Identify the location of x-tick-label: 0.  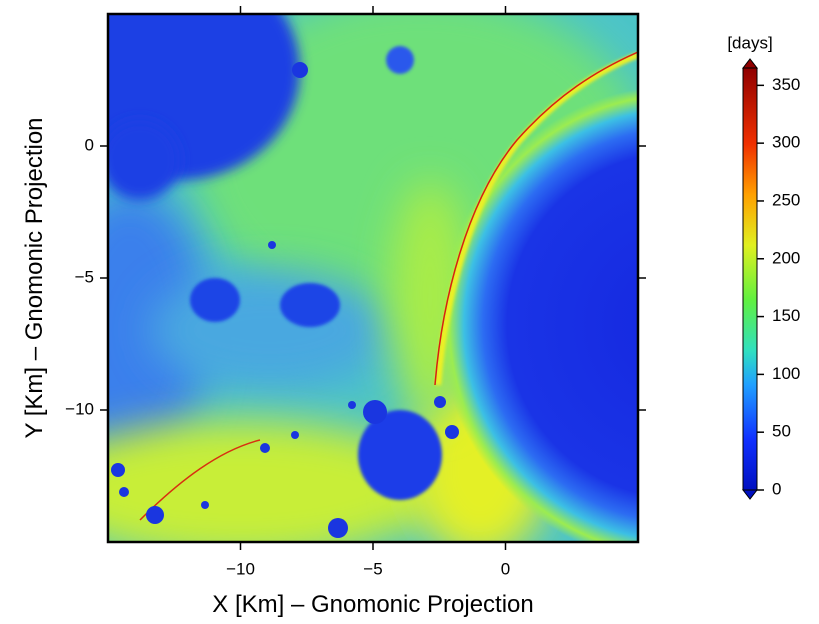
(505, 568).